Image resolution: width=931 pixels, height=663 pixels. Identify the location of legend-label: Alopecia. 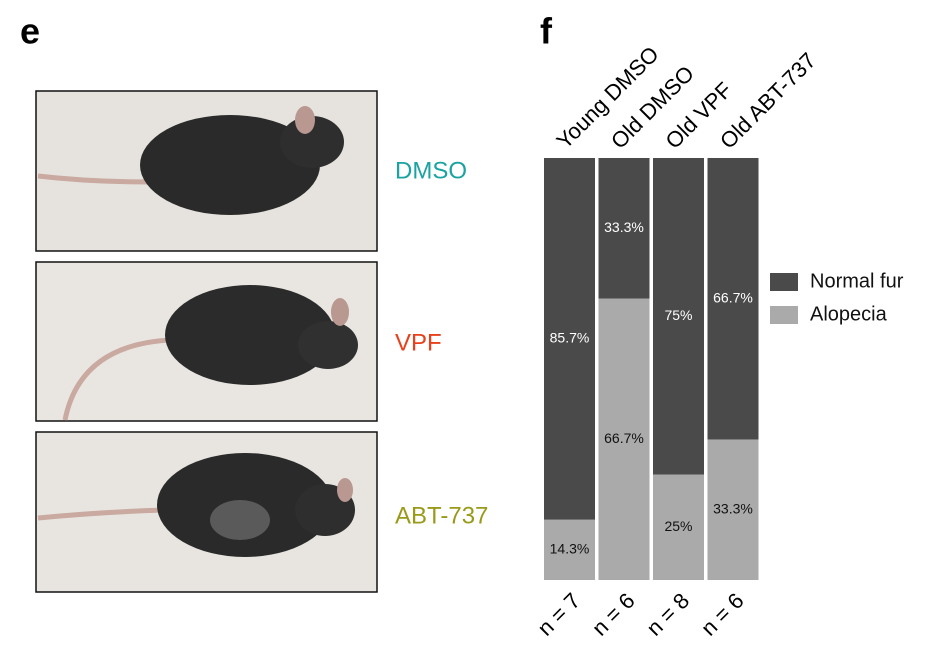
(849, 314).